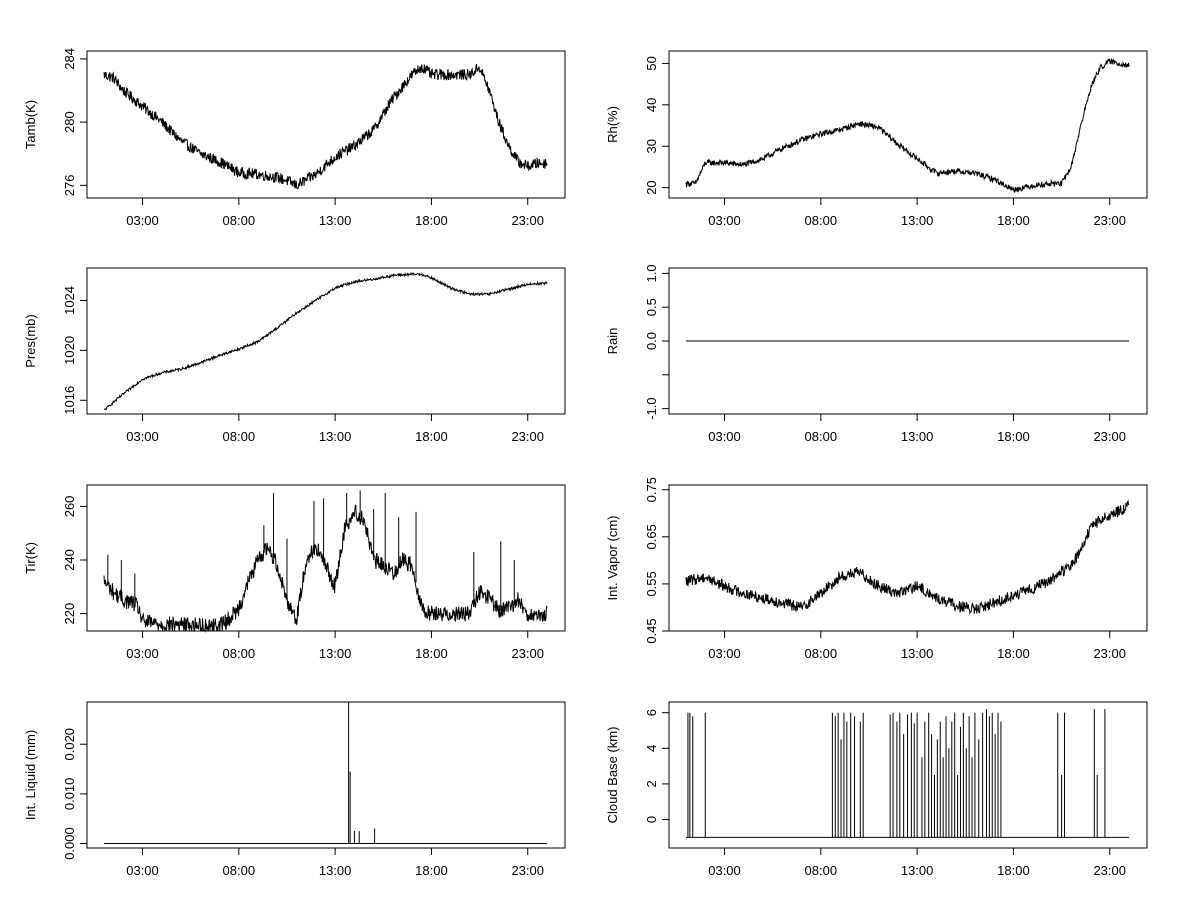 The image size is (1200, 900). What do you see at coordinates (651, 273) in the screenshot?
I see `y-tick-label-rain: 1.0` at bounding box center [651, 273].